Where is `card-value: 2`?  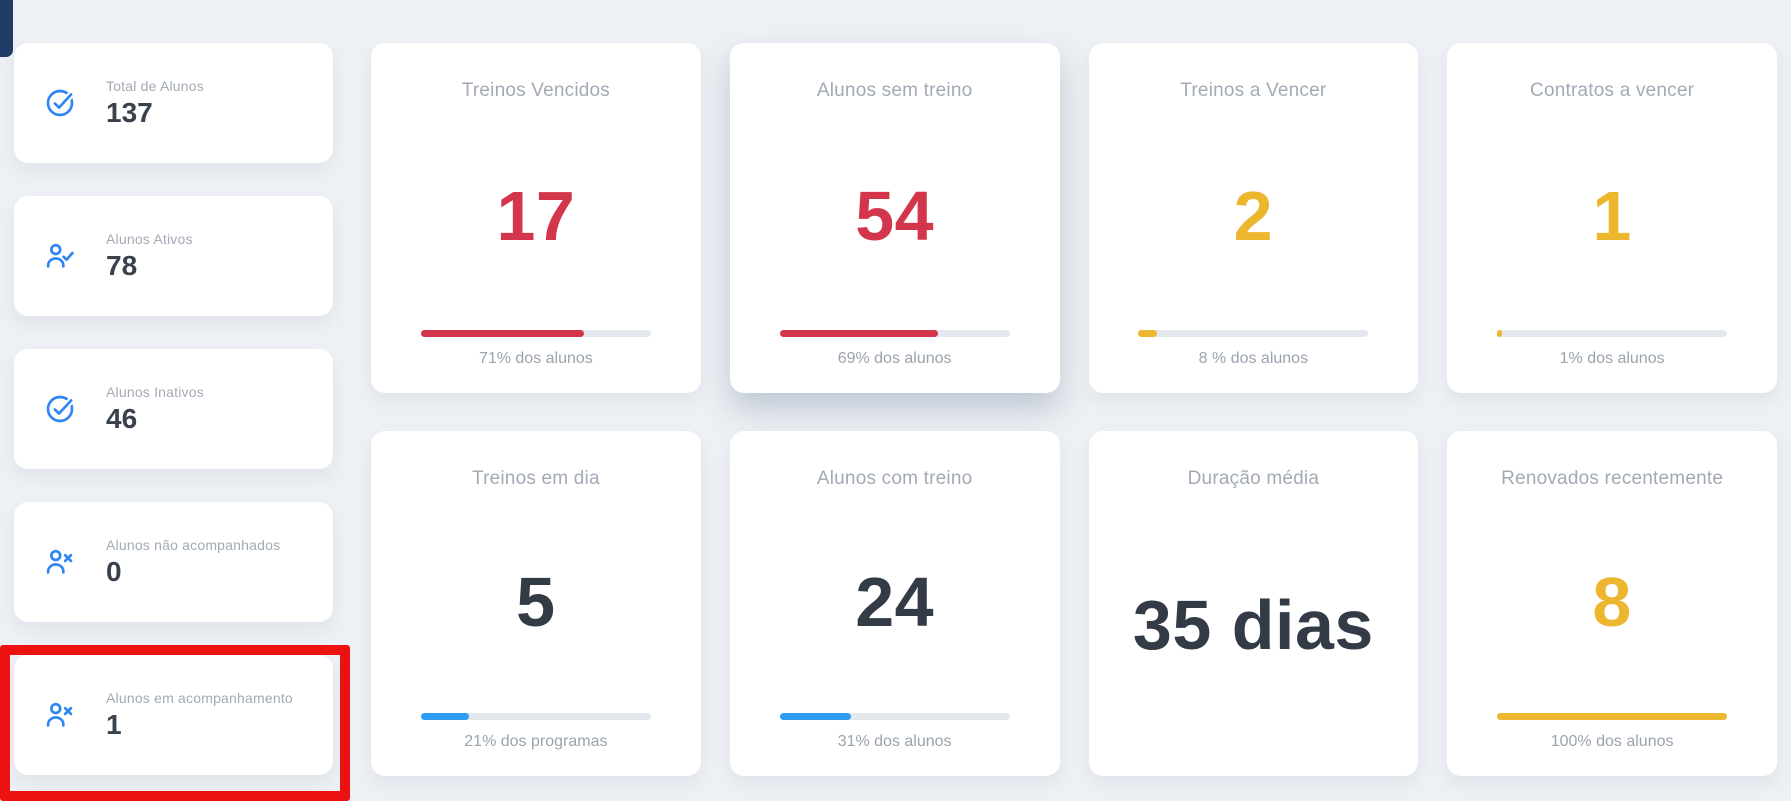
card-value: 2 is located at coordinates (1253, 216).